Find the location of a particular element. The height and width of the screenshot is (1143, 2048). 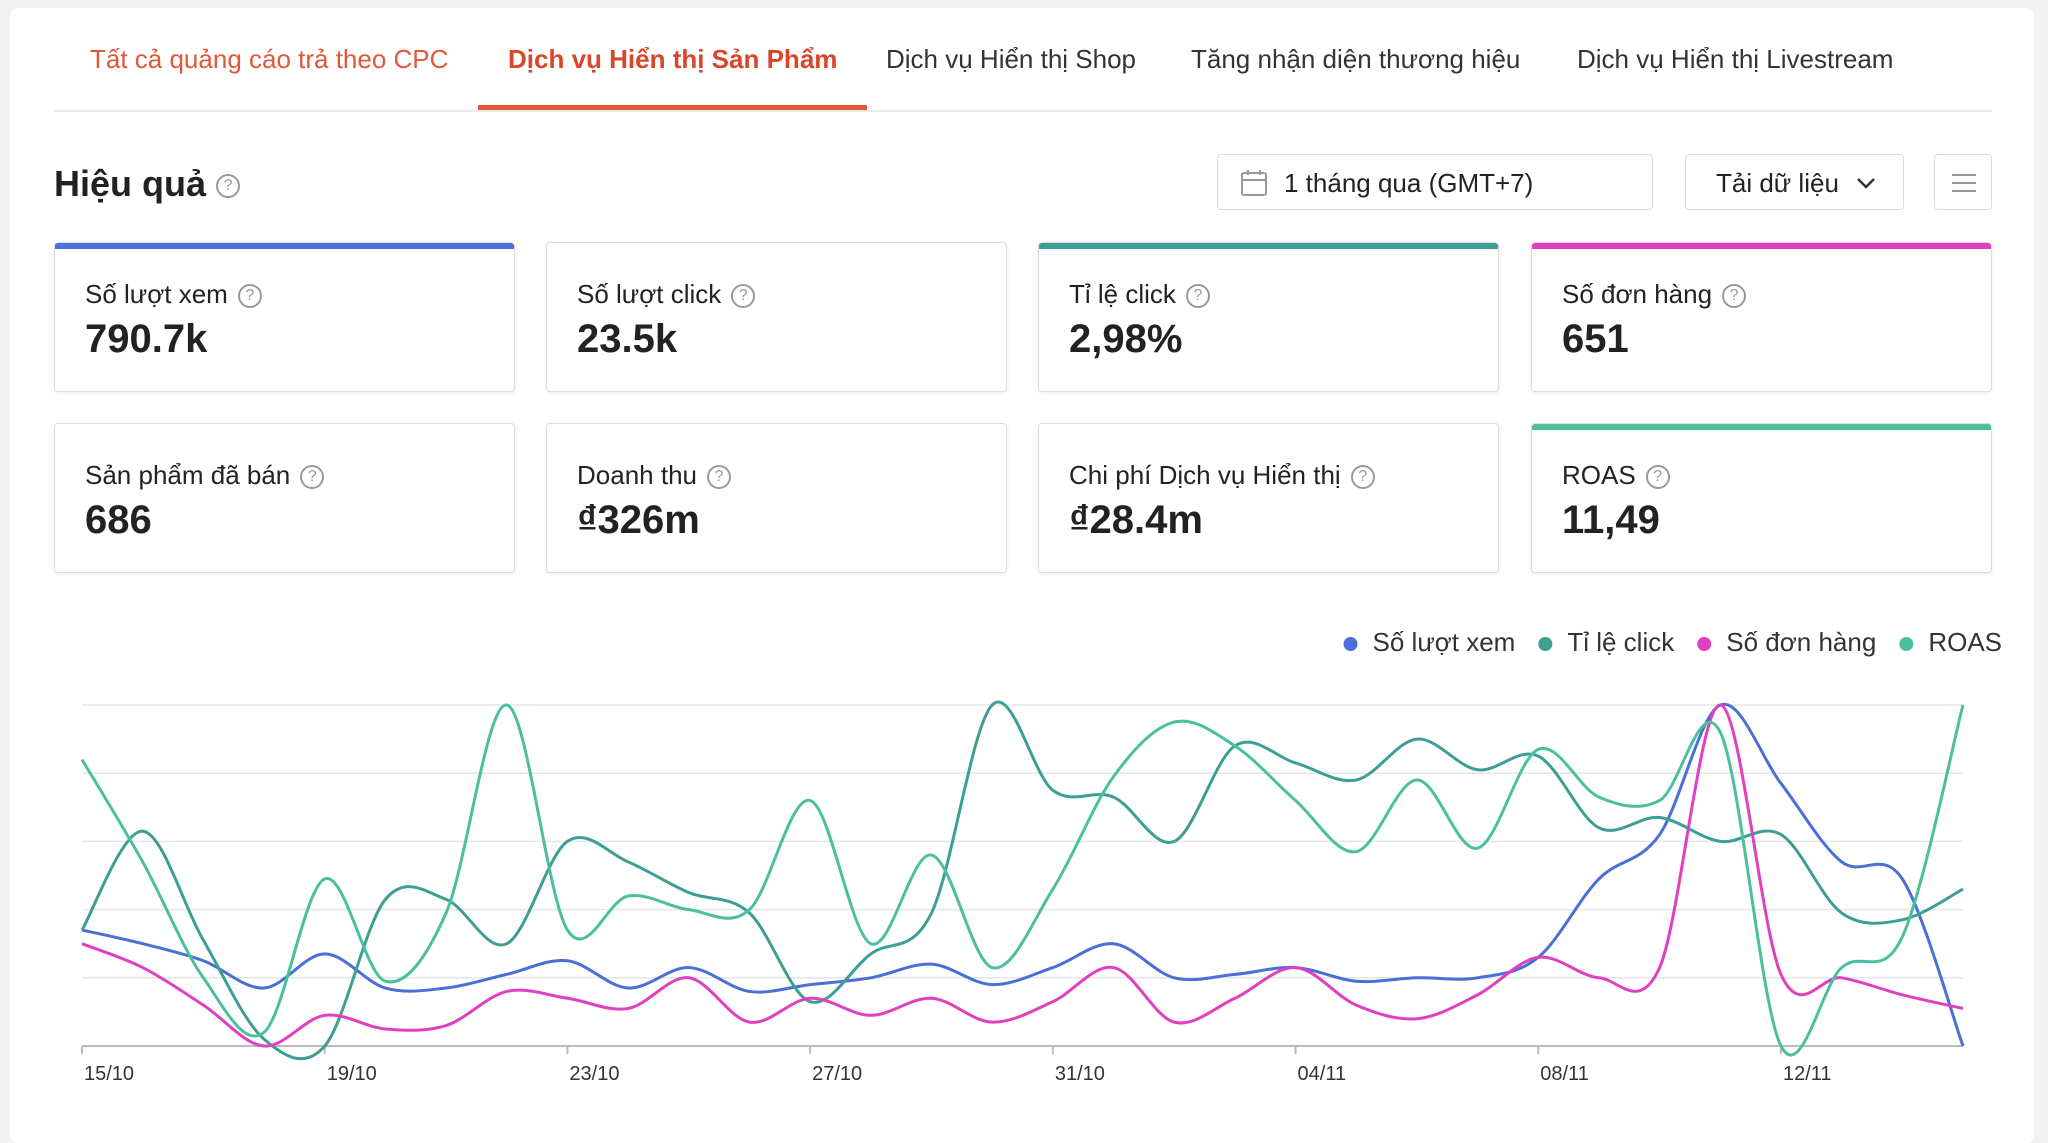

tab: Dịch vụ Hiển thị Sản Phẩm is located at coordinates (673, 59).